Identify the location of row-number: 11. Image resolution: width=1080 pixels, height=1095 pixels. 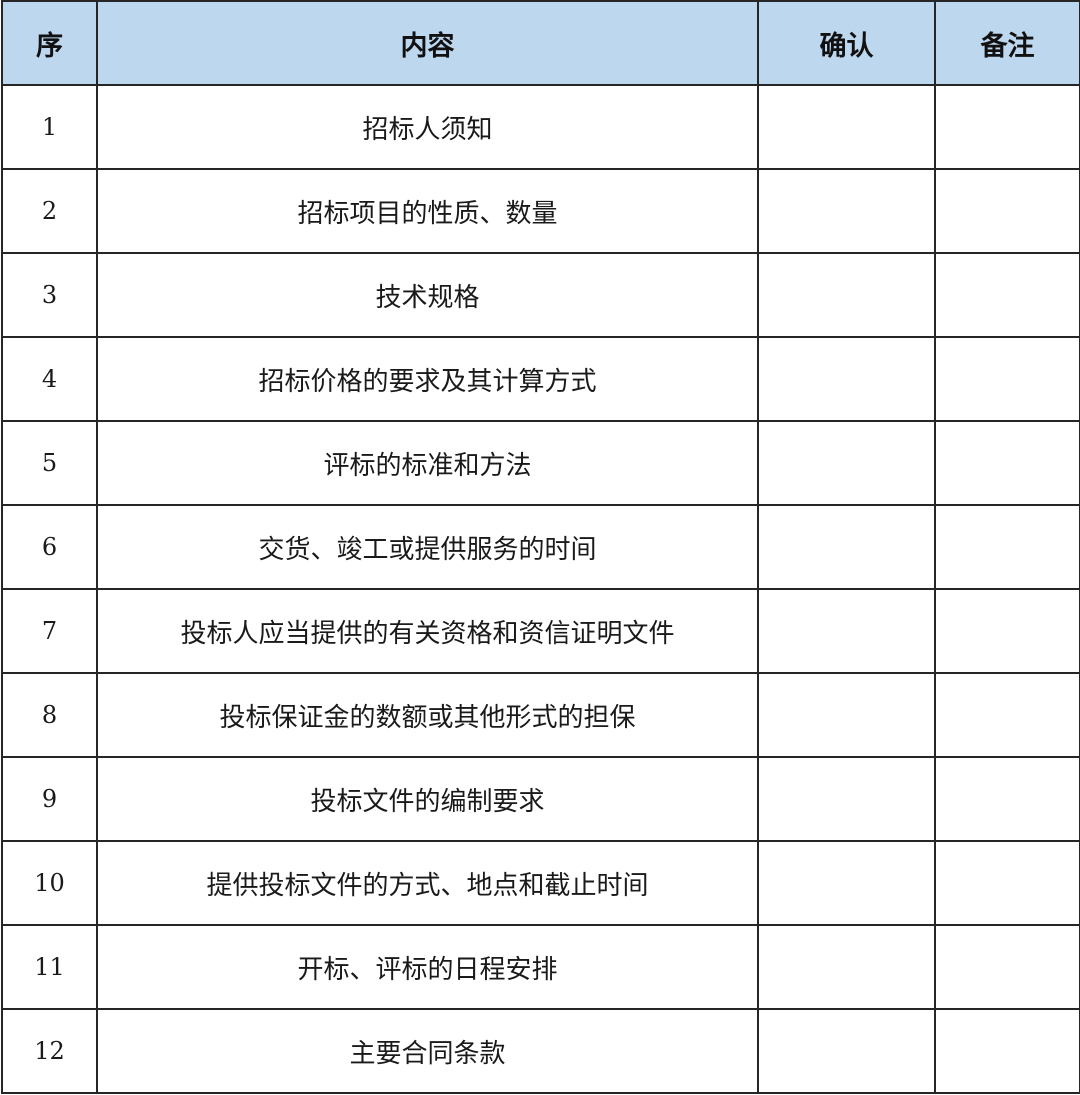
(49, 967).